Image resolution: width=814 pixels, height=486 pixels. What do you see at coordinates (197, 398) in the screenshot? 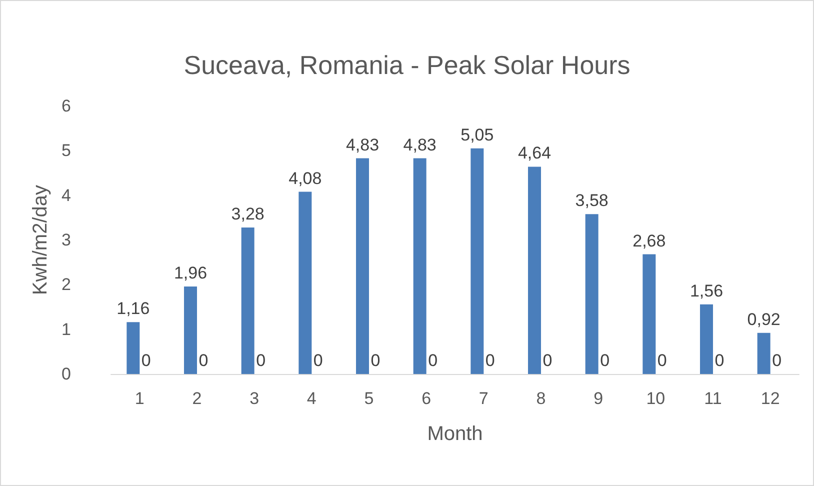
I see `x-tick-label: 2` at bounding box center [197, 398].